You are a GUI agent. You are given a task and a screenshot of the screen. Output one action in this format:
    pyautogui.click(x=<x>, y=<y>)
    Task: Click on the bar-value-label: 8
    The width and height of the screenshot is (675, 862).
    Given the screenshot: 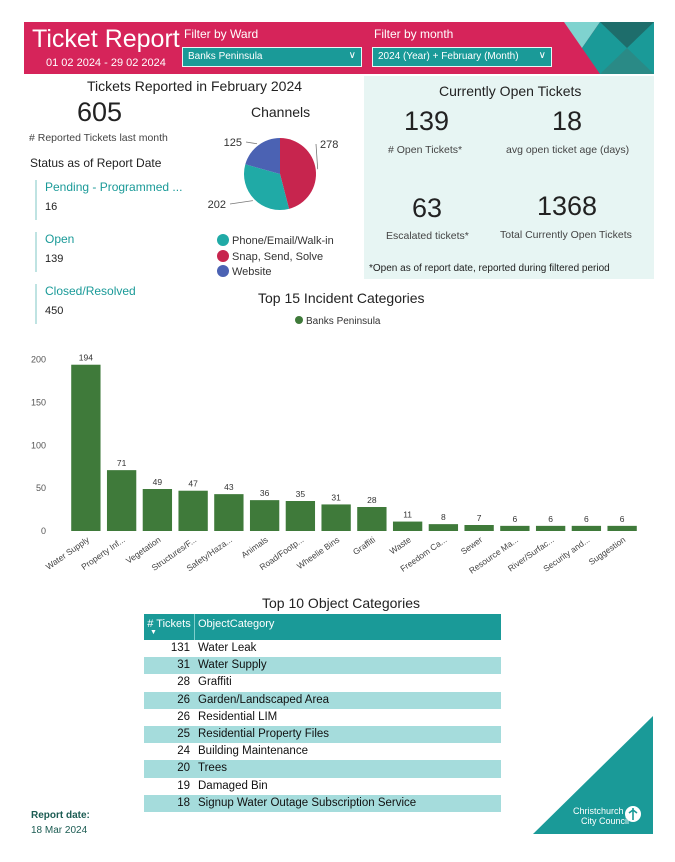 What is the action you would take?
    pyautogui.click(x=443, y=517)
    